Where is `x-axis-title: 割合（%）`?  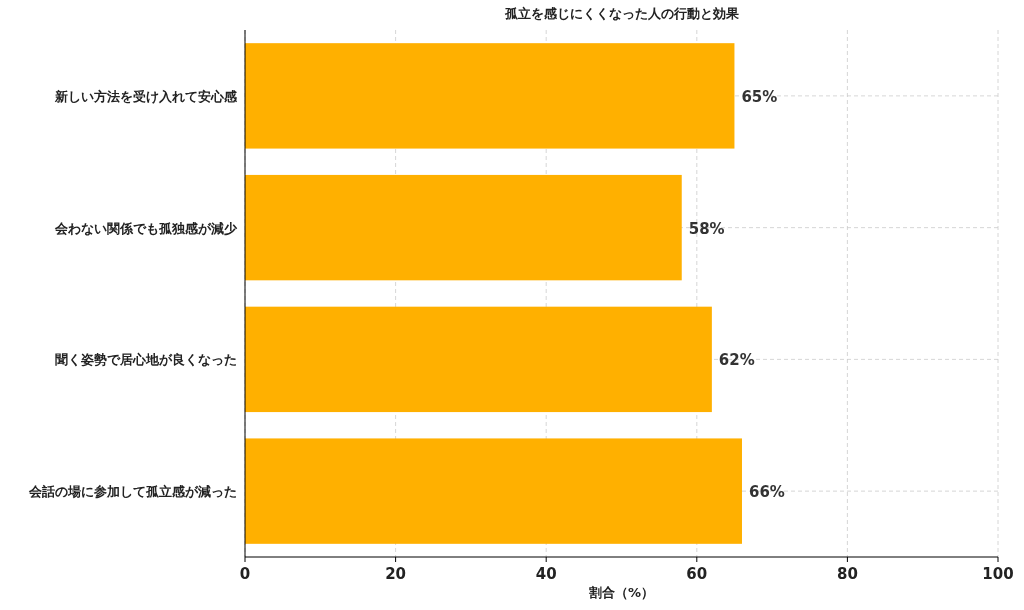
x-axis-title: 割合（%） is located at coordinates (621, 592).